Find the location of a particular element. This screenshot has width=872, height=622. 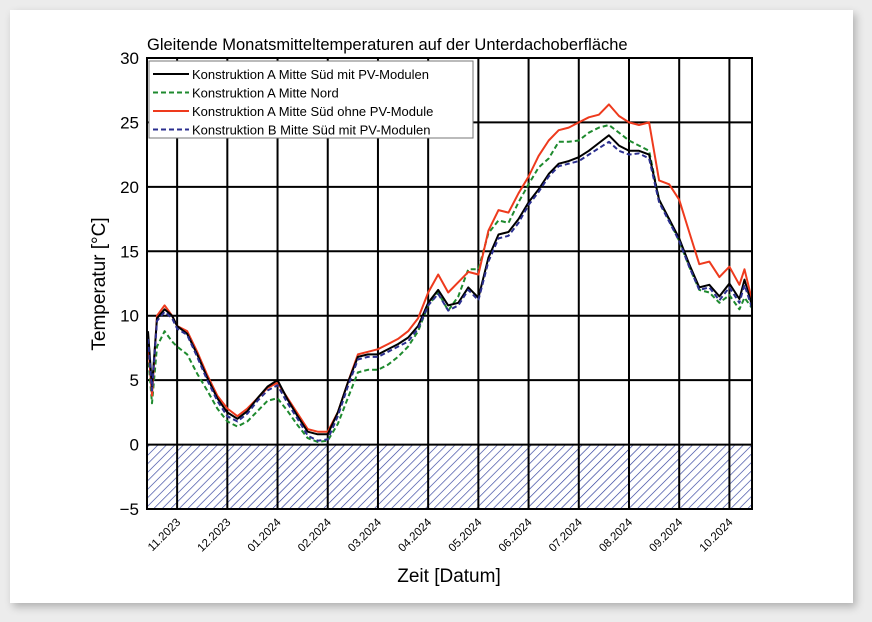

x-tick-label: 02.2024 is located at coordinates (315, 535).